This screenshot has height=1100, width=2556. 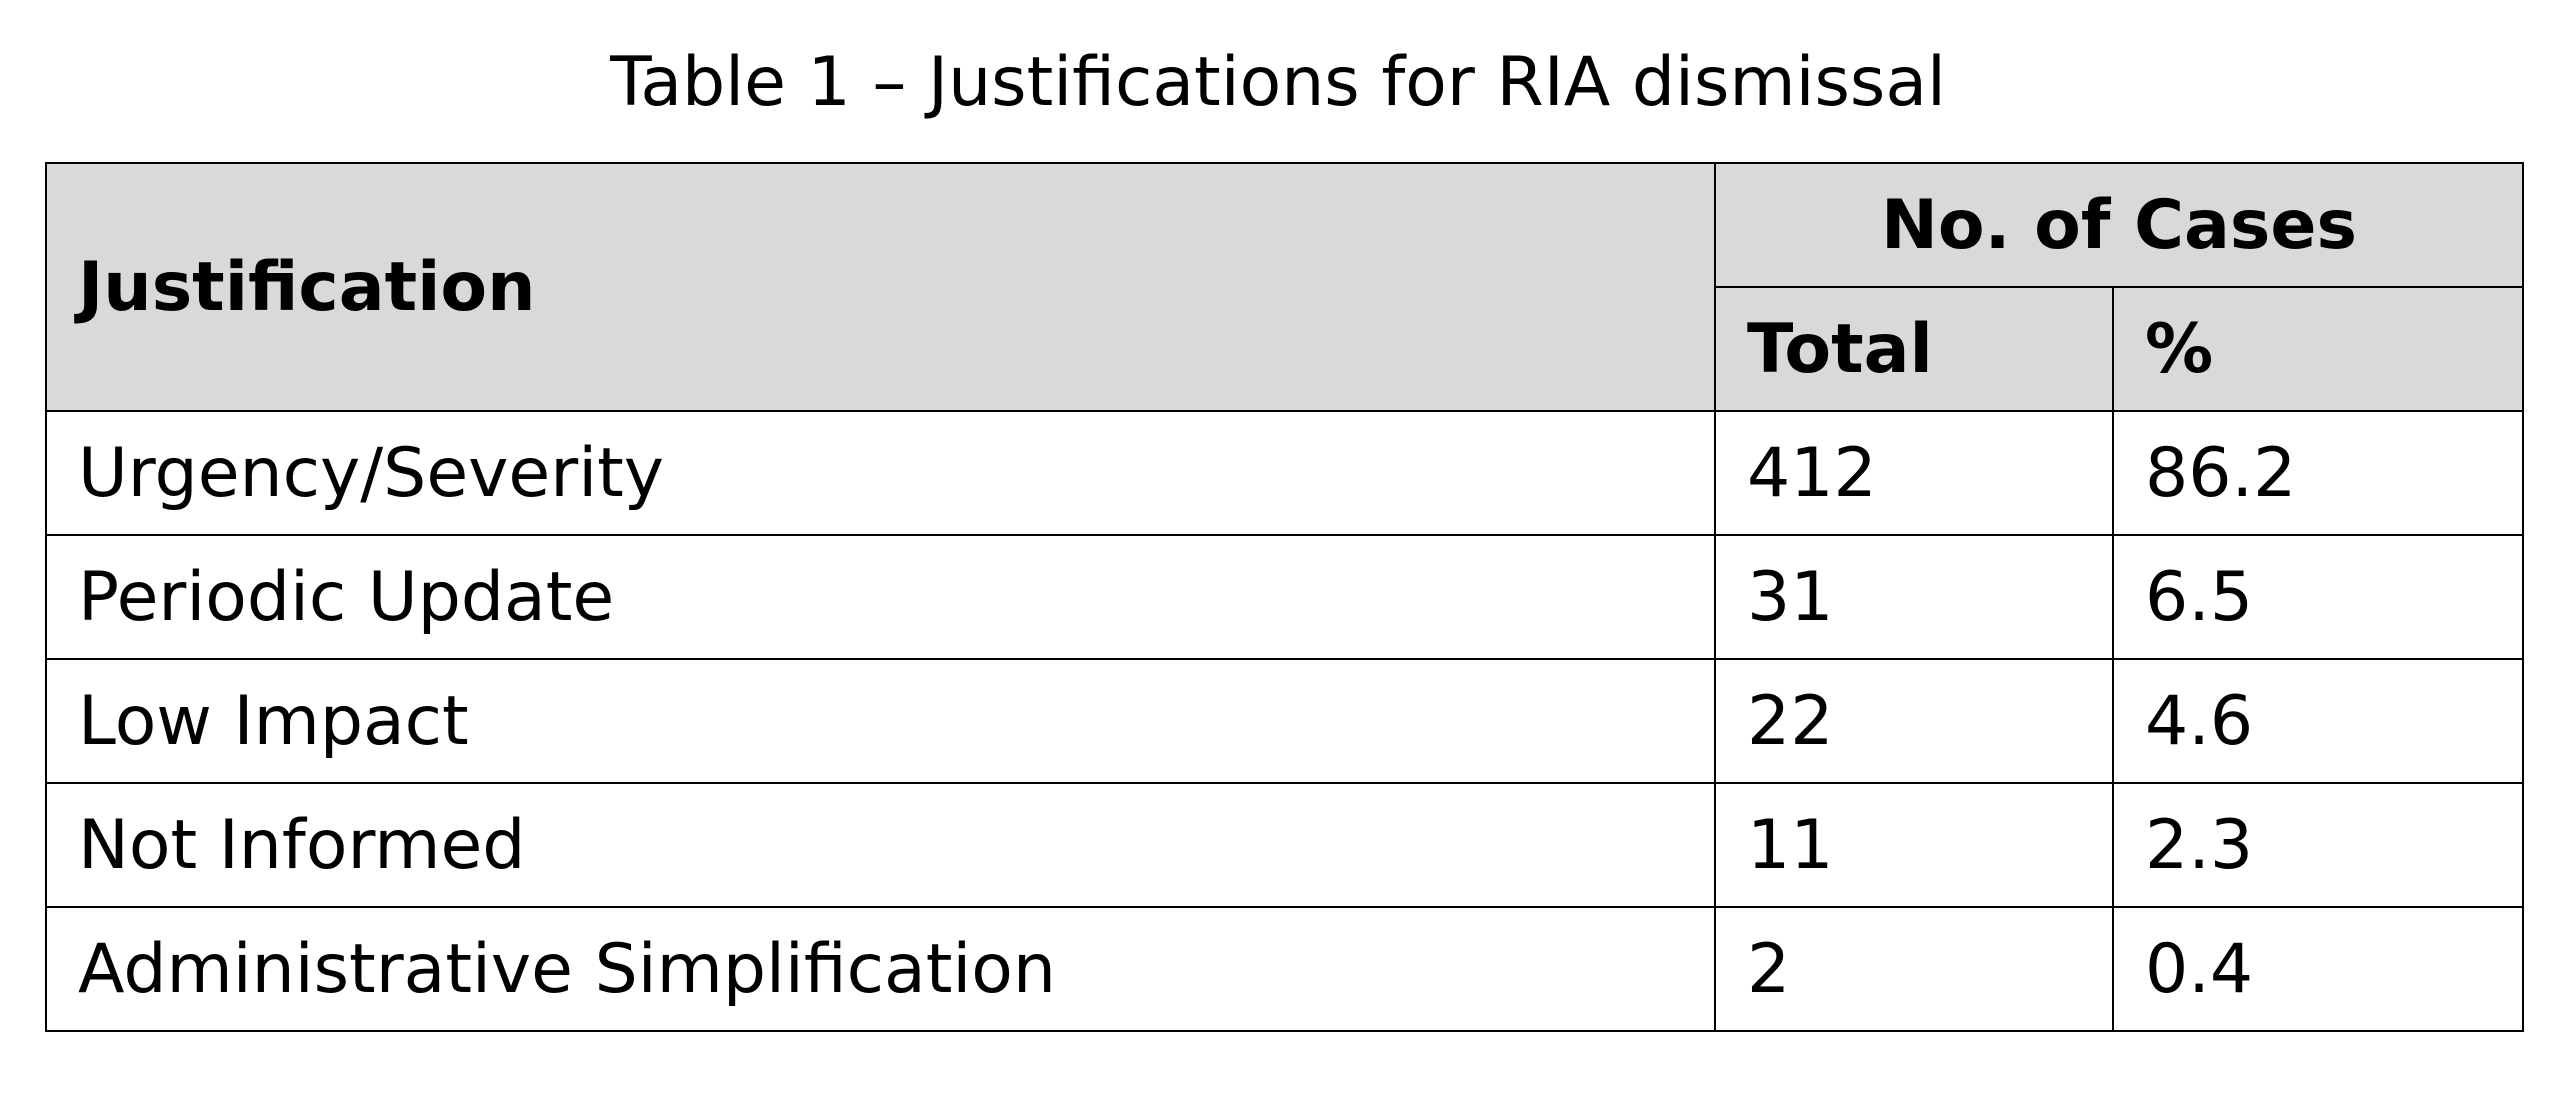 What do you see at coordinates (2318, 721) in the screenshot?
I see `cell-percent: 4.6` at bounding box center [2318, 721].